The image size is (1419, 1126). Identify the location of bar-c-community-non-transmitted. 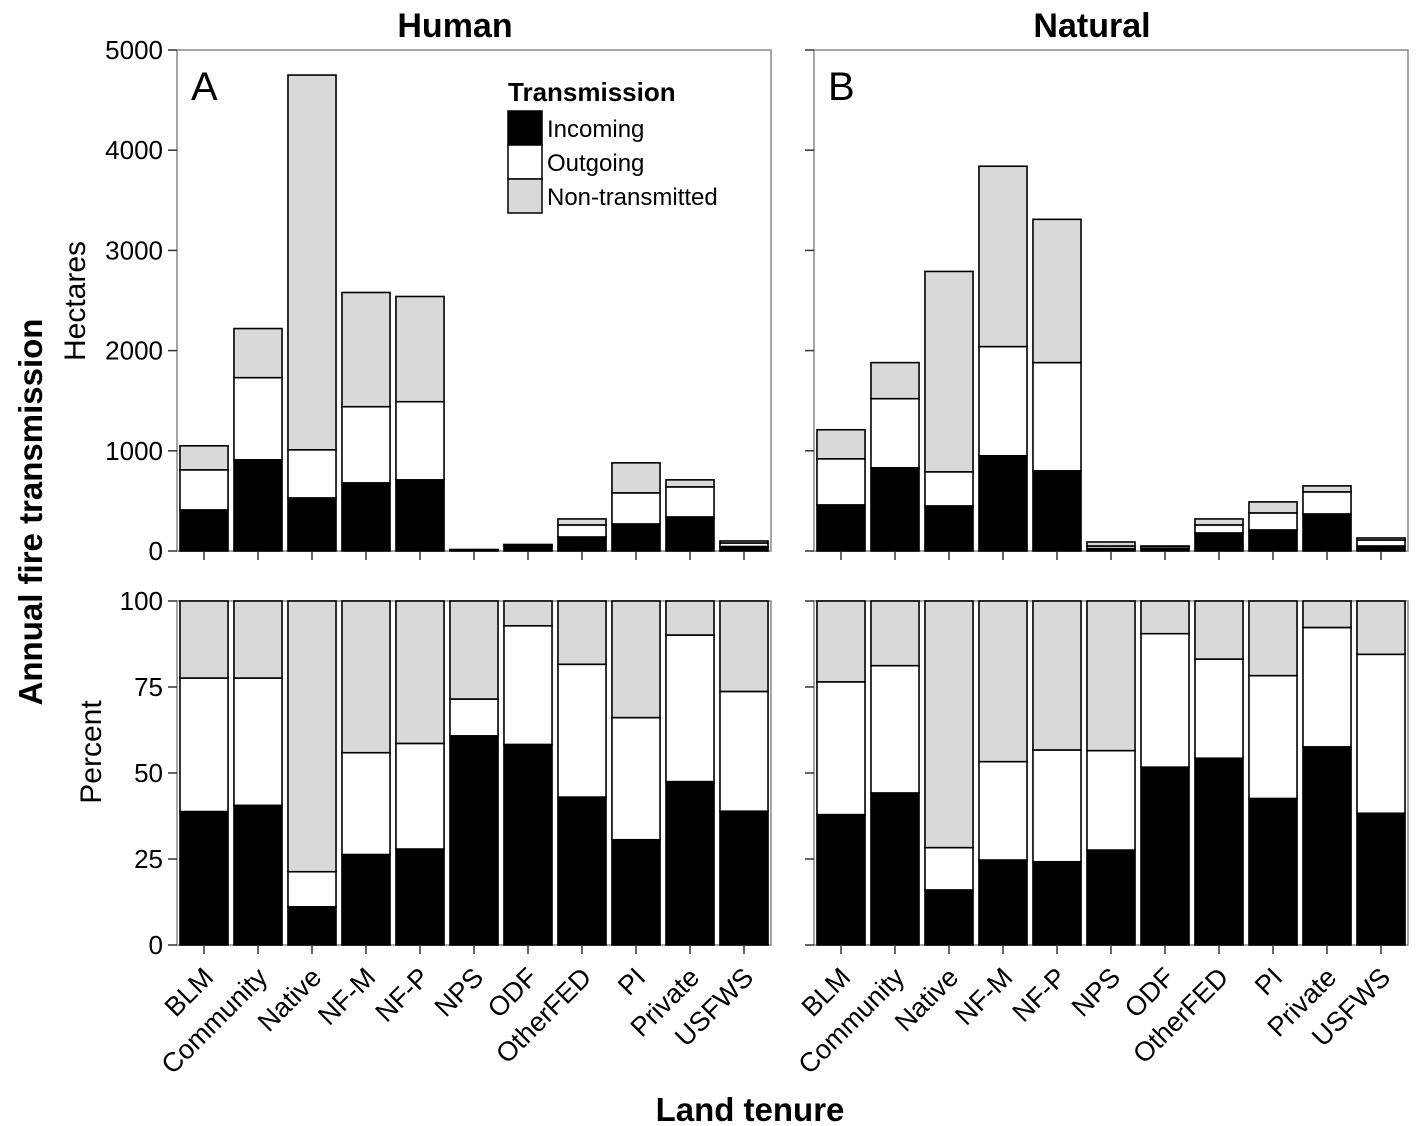
(258, 639).